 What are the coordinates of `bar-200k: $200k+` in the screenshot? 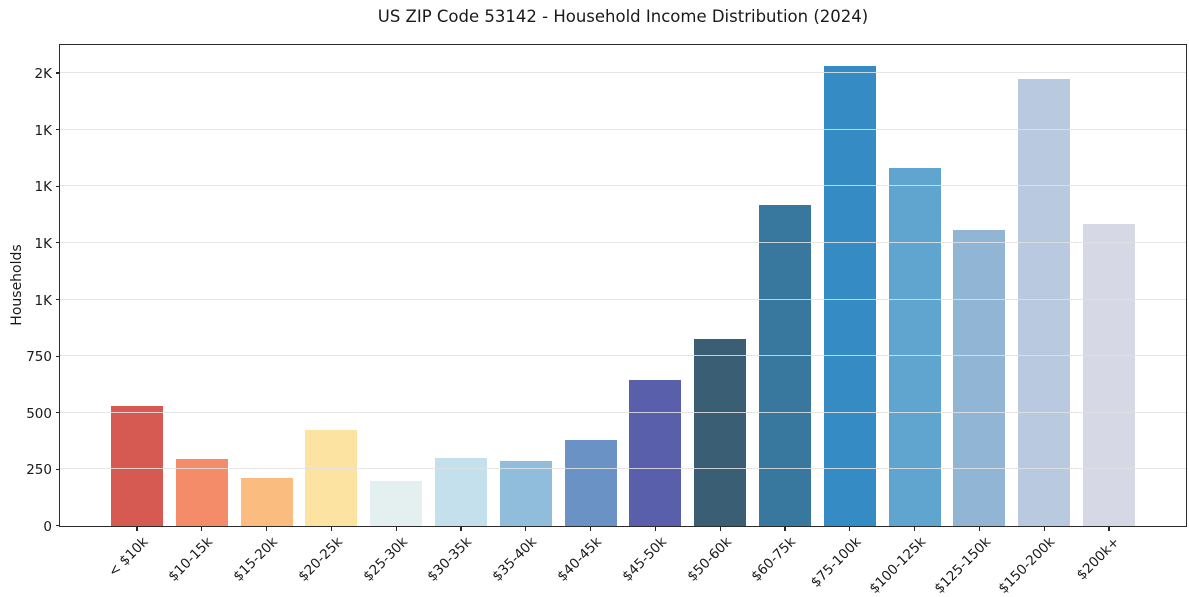 It's located at (1104, 403).